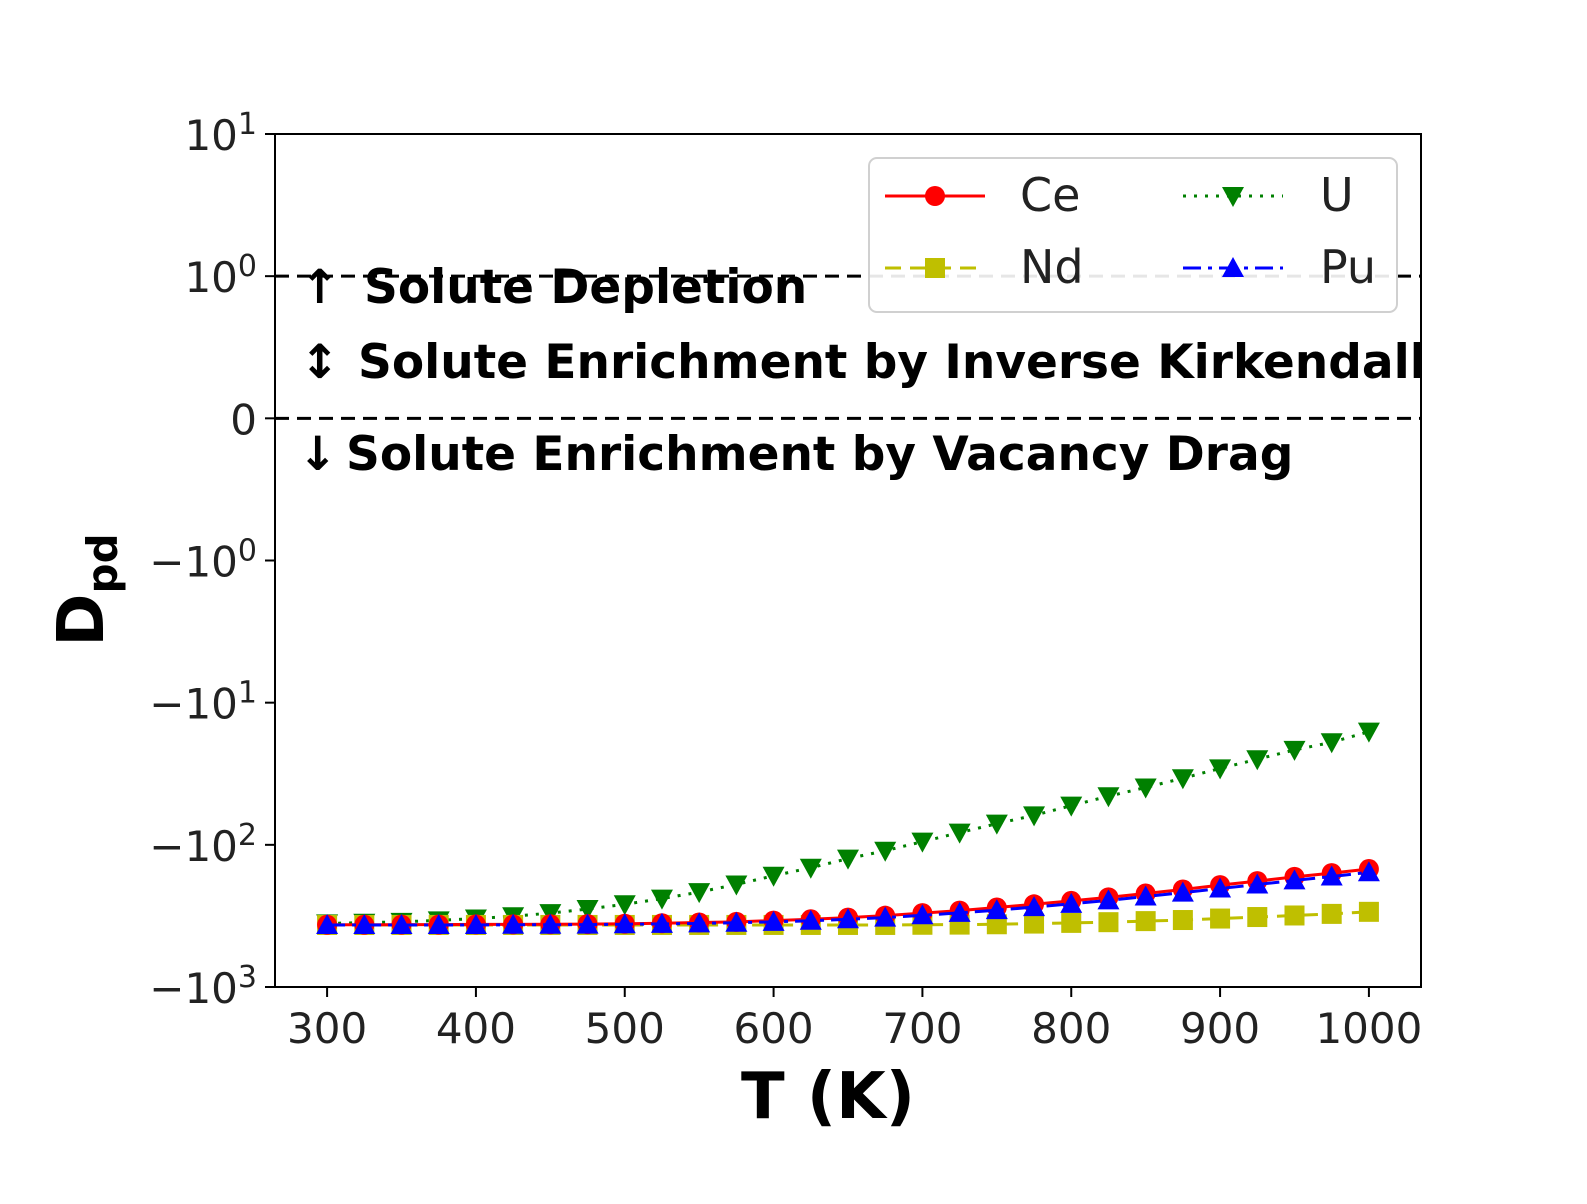 The height and width of the screenshot is (1204, 1587). Describe the element at coordinates (1220, 1028) in the screenshot. I see `x-tick-label: 900` at that location.